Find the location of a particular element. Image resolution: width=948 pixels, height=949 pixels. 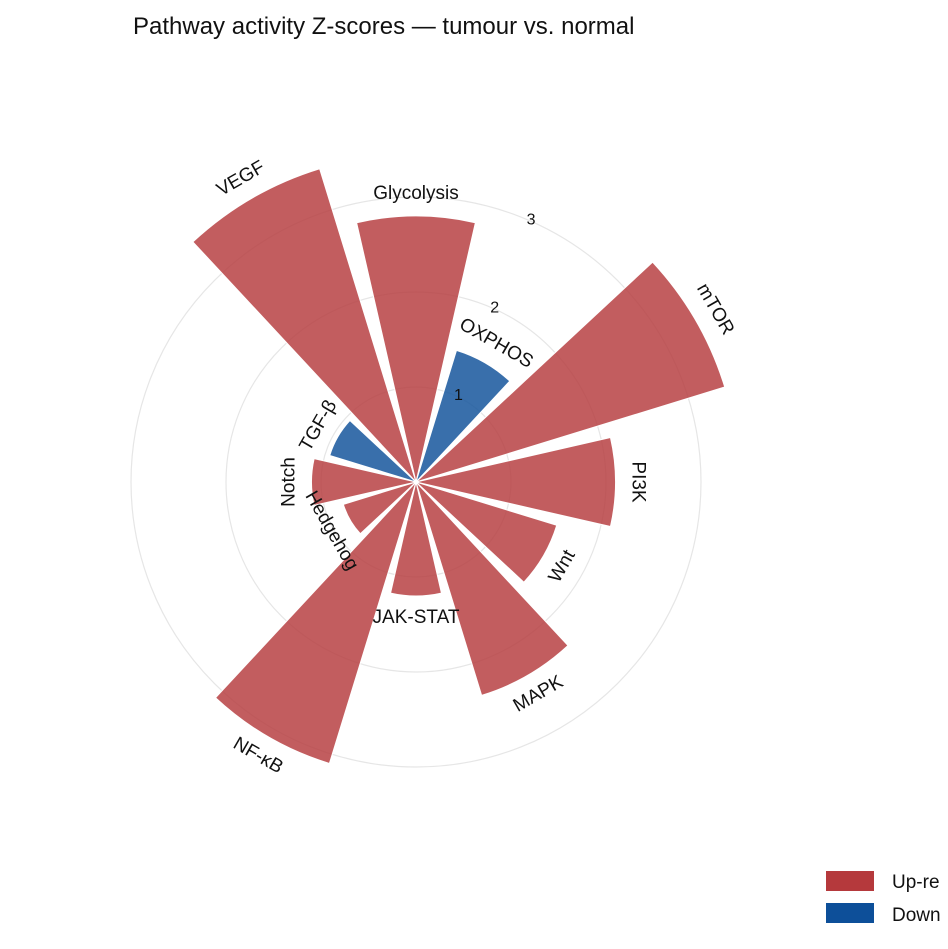

bar-jak-stat is located at coordinates (416, 539).